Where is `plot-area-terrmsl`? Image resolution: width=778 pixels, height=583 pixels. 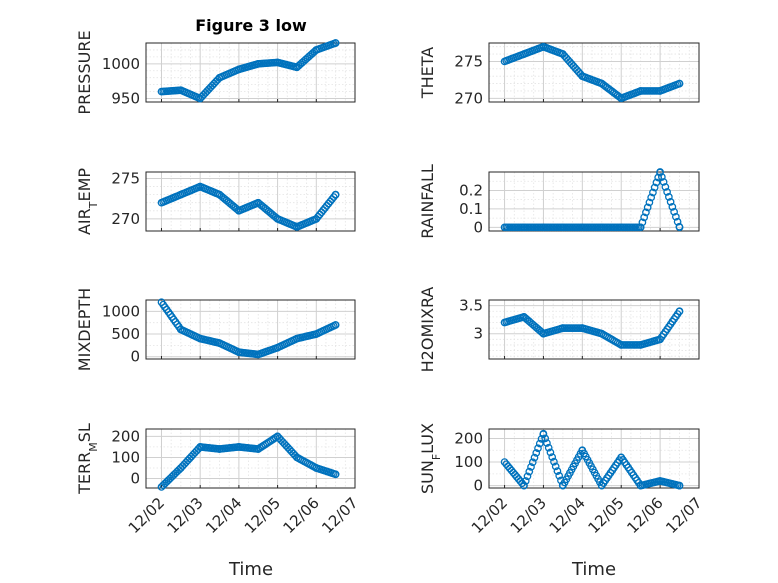 plot-area-terrmsl is located at coordinates (250, 458).